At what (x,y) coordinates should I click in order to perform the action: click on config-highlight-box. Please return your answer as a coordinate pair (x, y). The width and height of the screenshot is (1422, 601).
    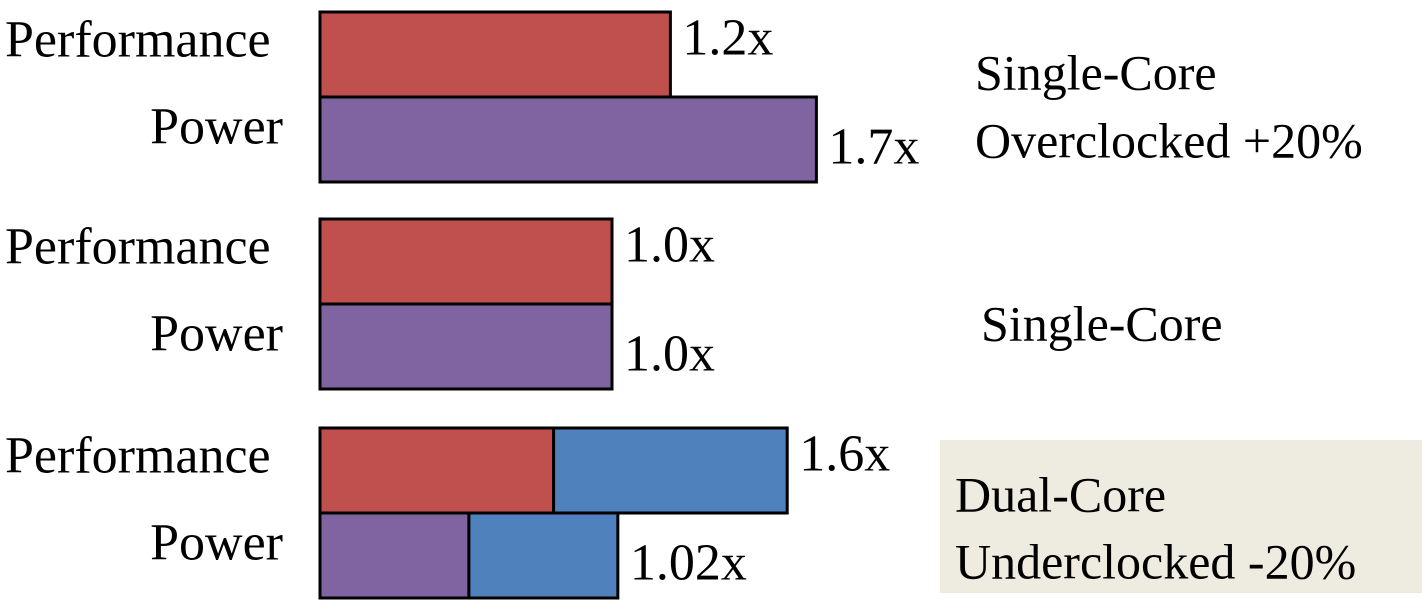
    Looking at the image, I should click on (1181, 516).